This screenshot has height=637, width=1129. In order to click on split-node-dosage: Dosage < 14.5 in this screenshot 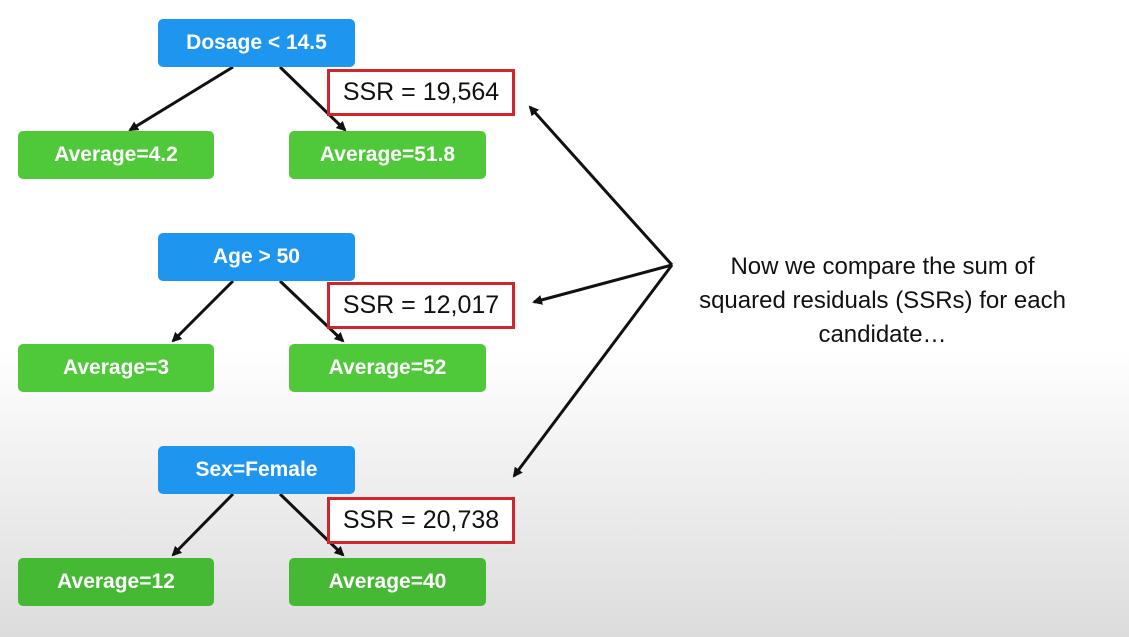, I will do `click(256, 43)`.